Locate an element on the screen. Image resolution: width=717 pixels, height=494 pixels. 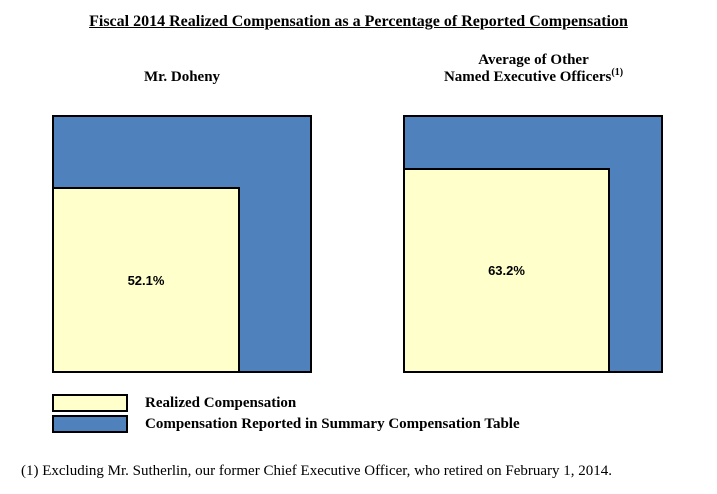
panel-header-neo-line-2: Named Executive Officers(1) is located at coordinates (533, 76).